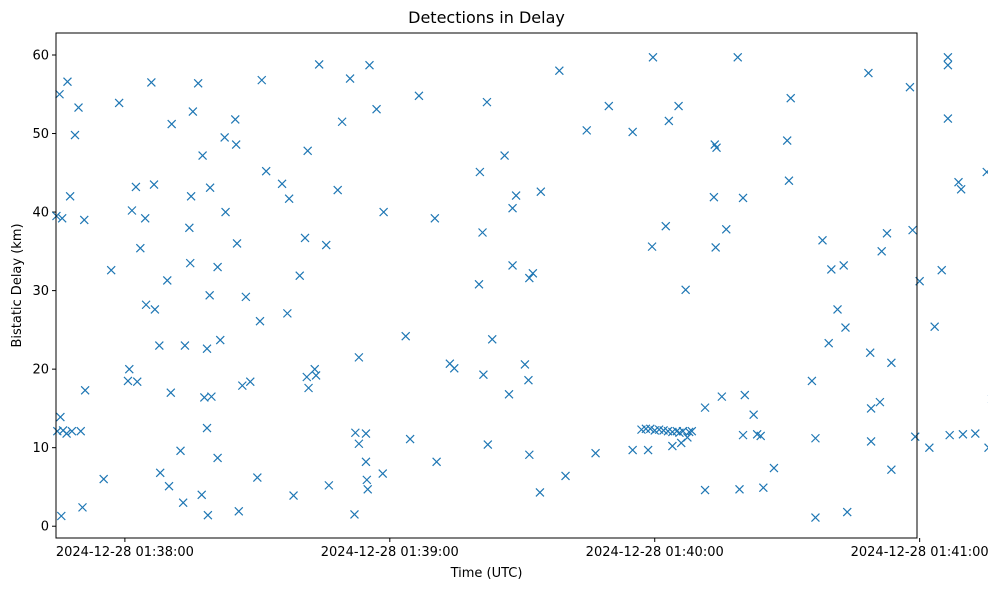 The image size is (988, 590). I want to click on y-axis-ticks: 0 10 20 30 40 50 60, so click(44, 291).